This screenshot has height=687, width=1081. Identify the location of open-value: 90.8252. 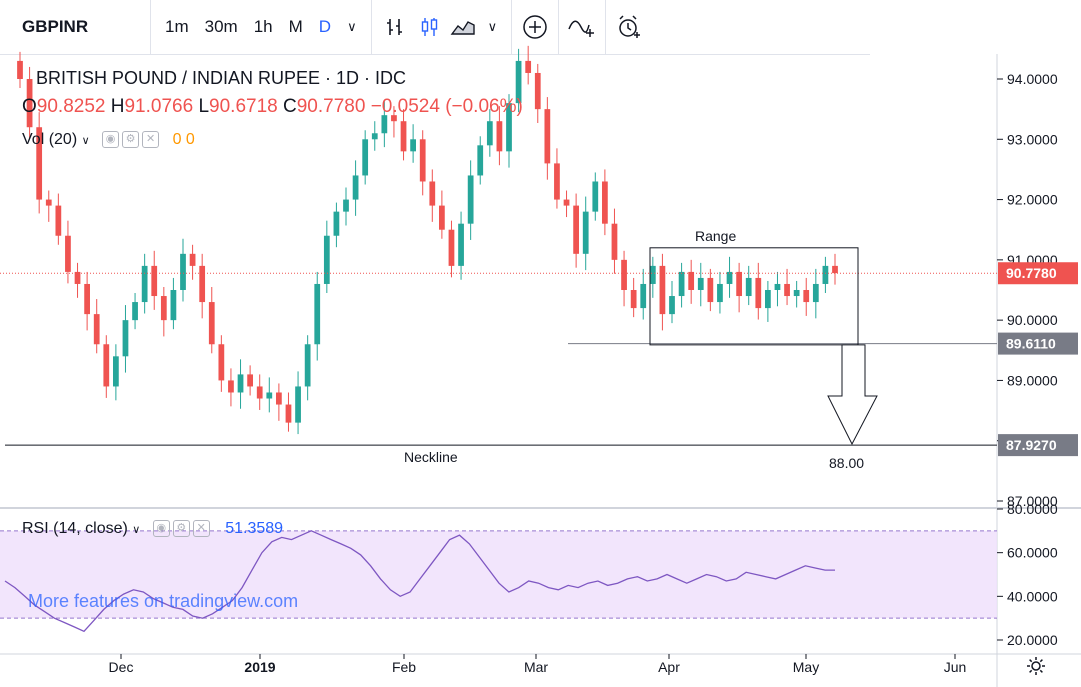
(71, 106).